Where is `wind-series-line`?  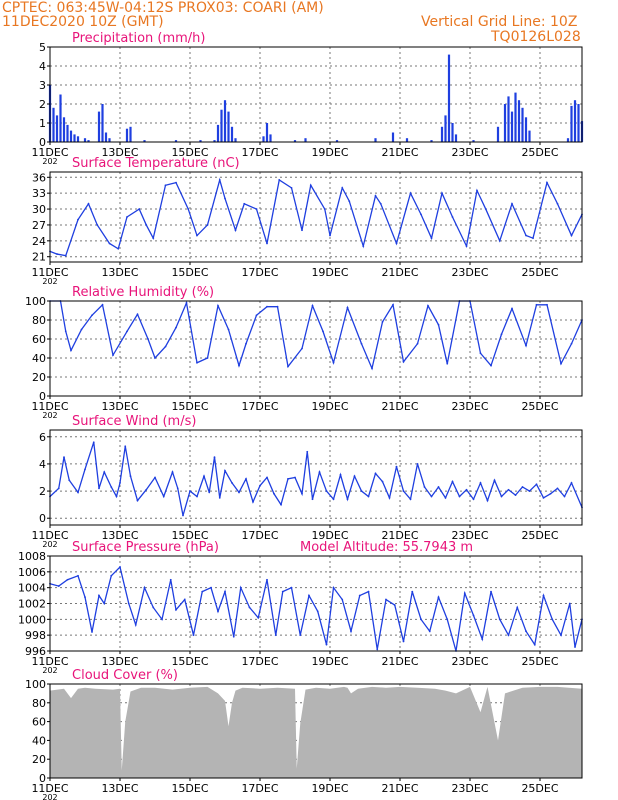 wind-series-line is located at coordinates (316, 479).